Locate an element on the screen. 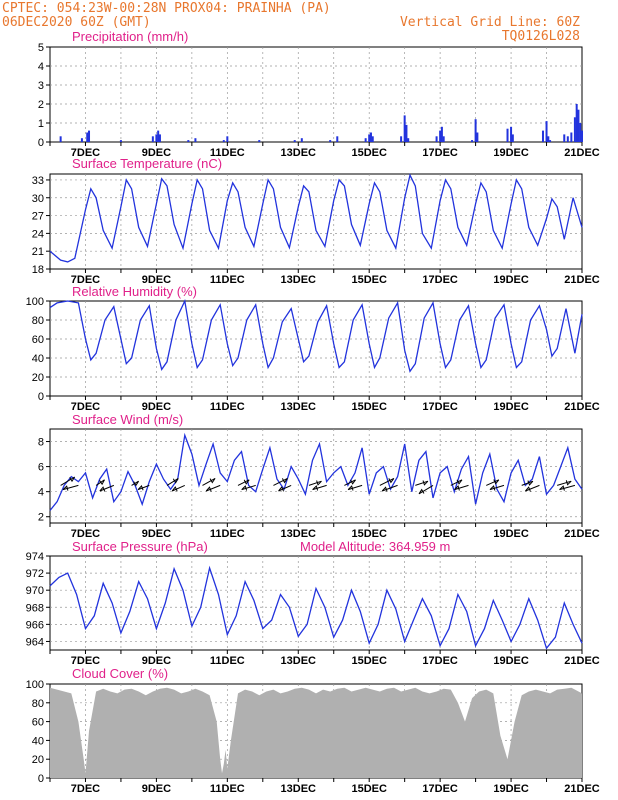  pressure-title: Surface Pressure (hPa) is located at coordinates (140, 546).